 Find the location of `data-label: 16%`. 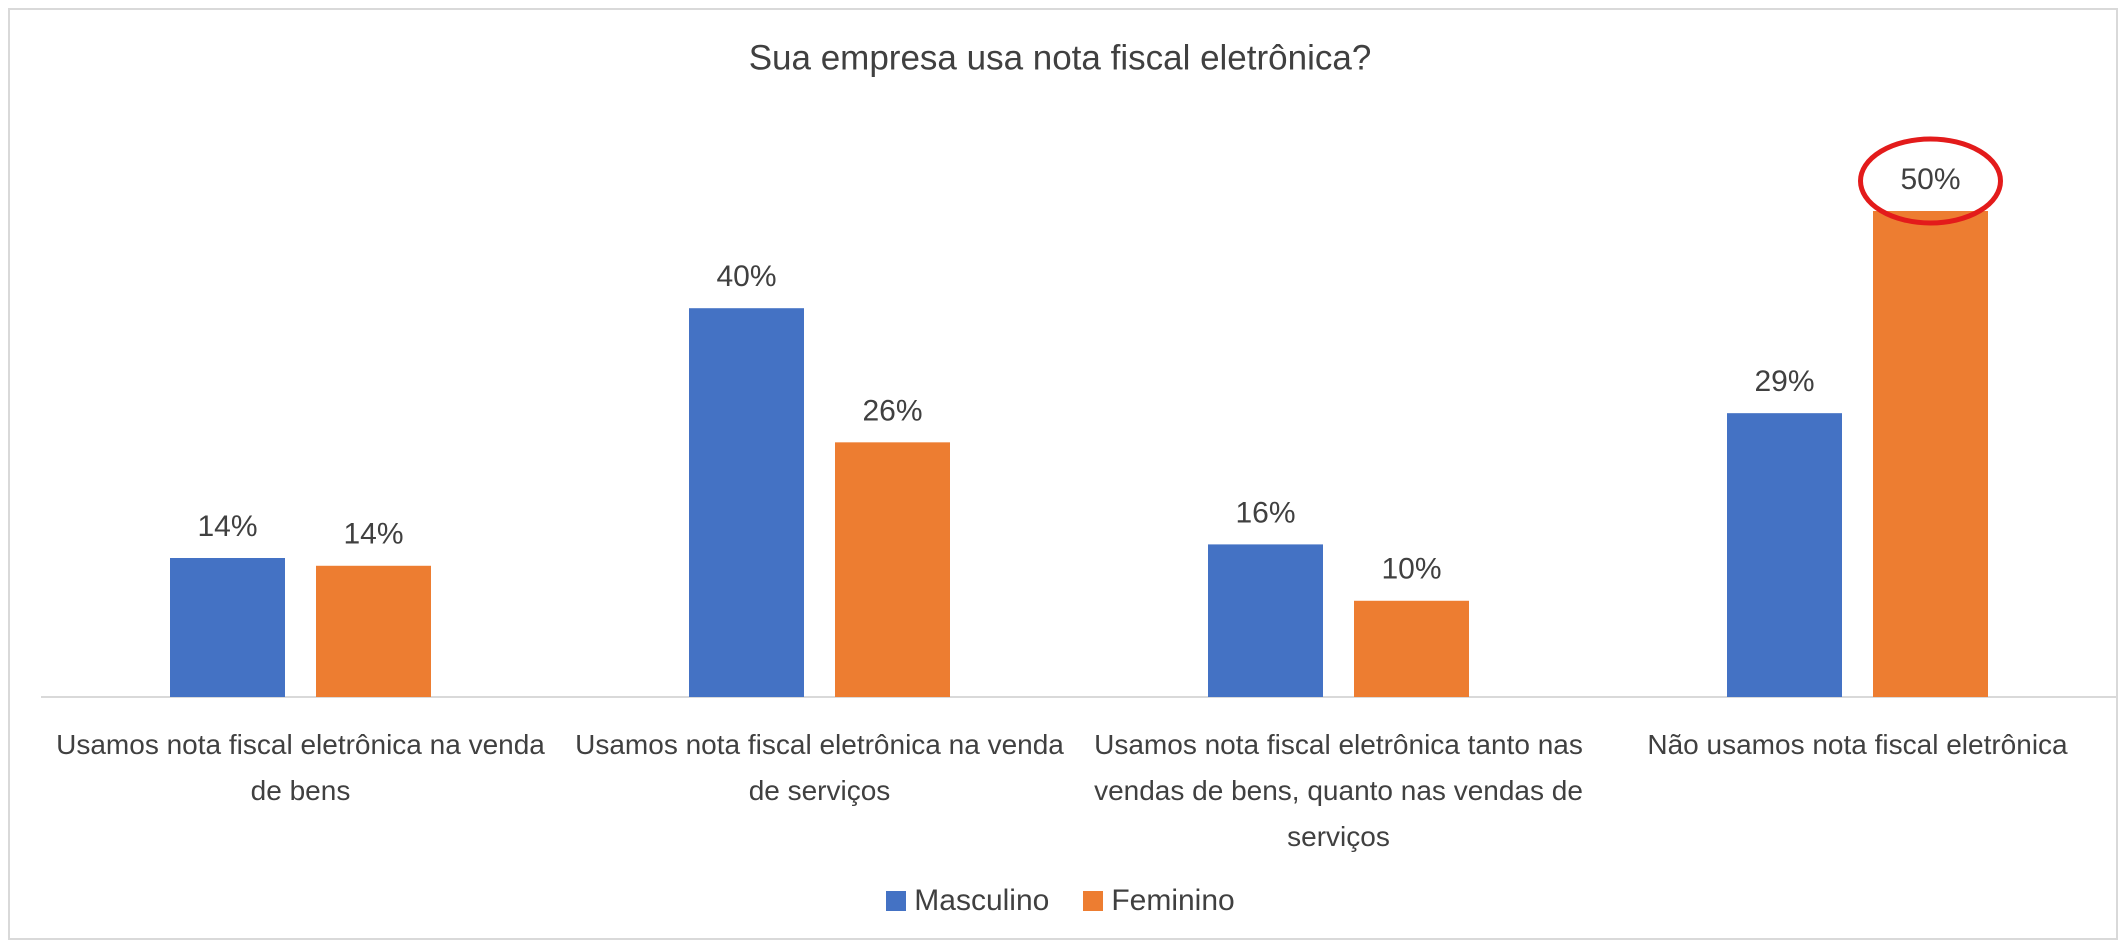

data-label: 16% is located at coordinates (1265, 512).